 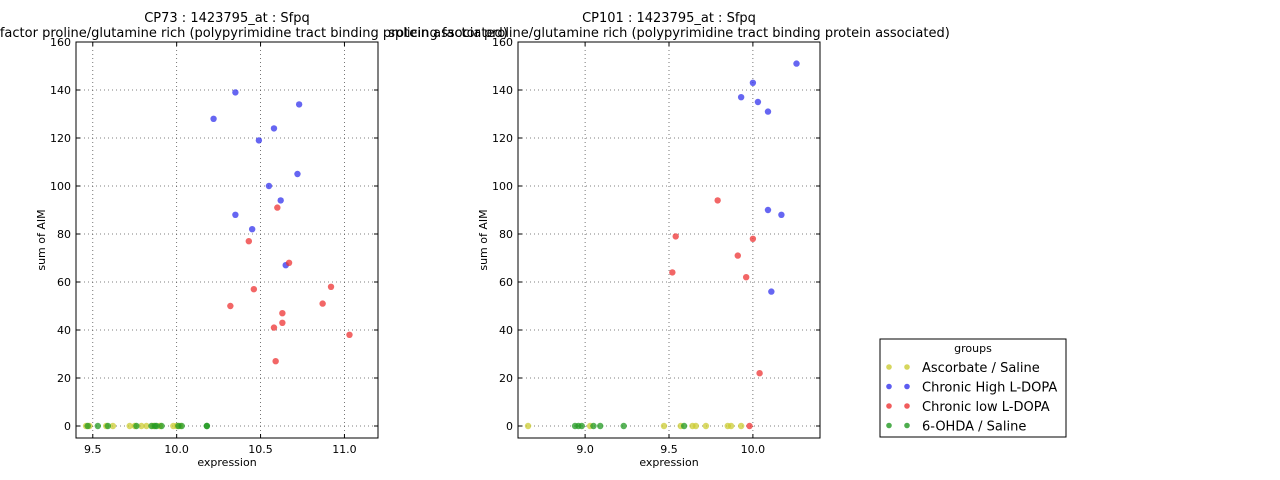 I want to click on legend-title: groups, so click(x=973, y=348).